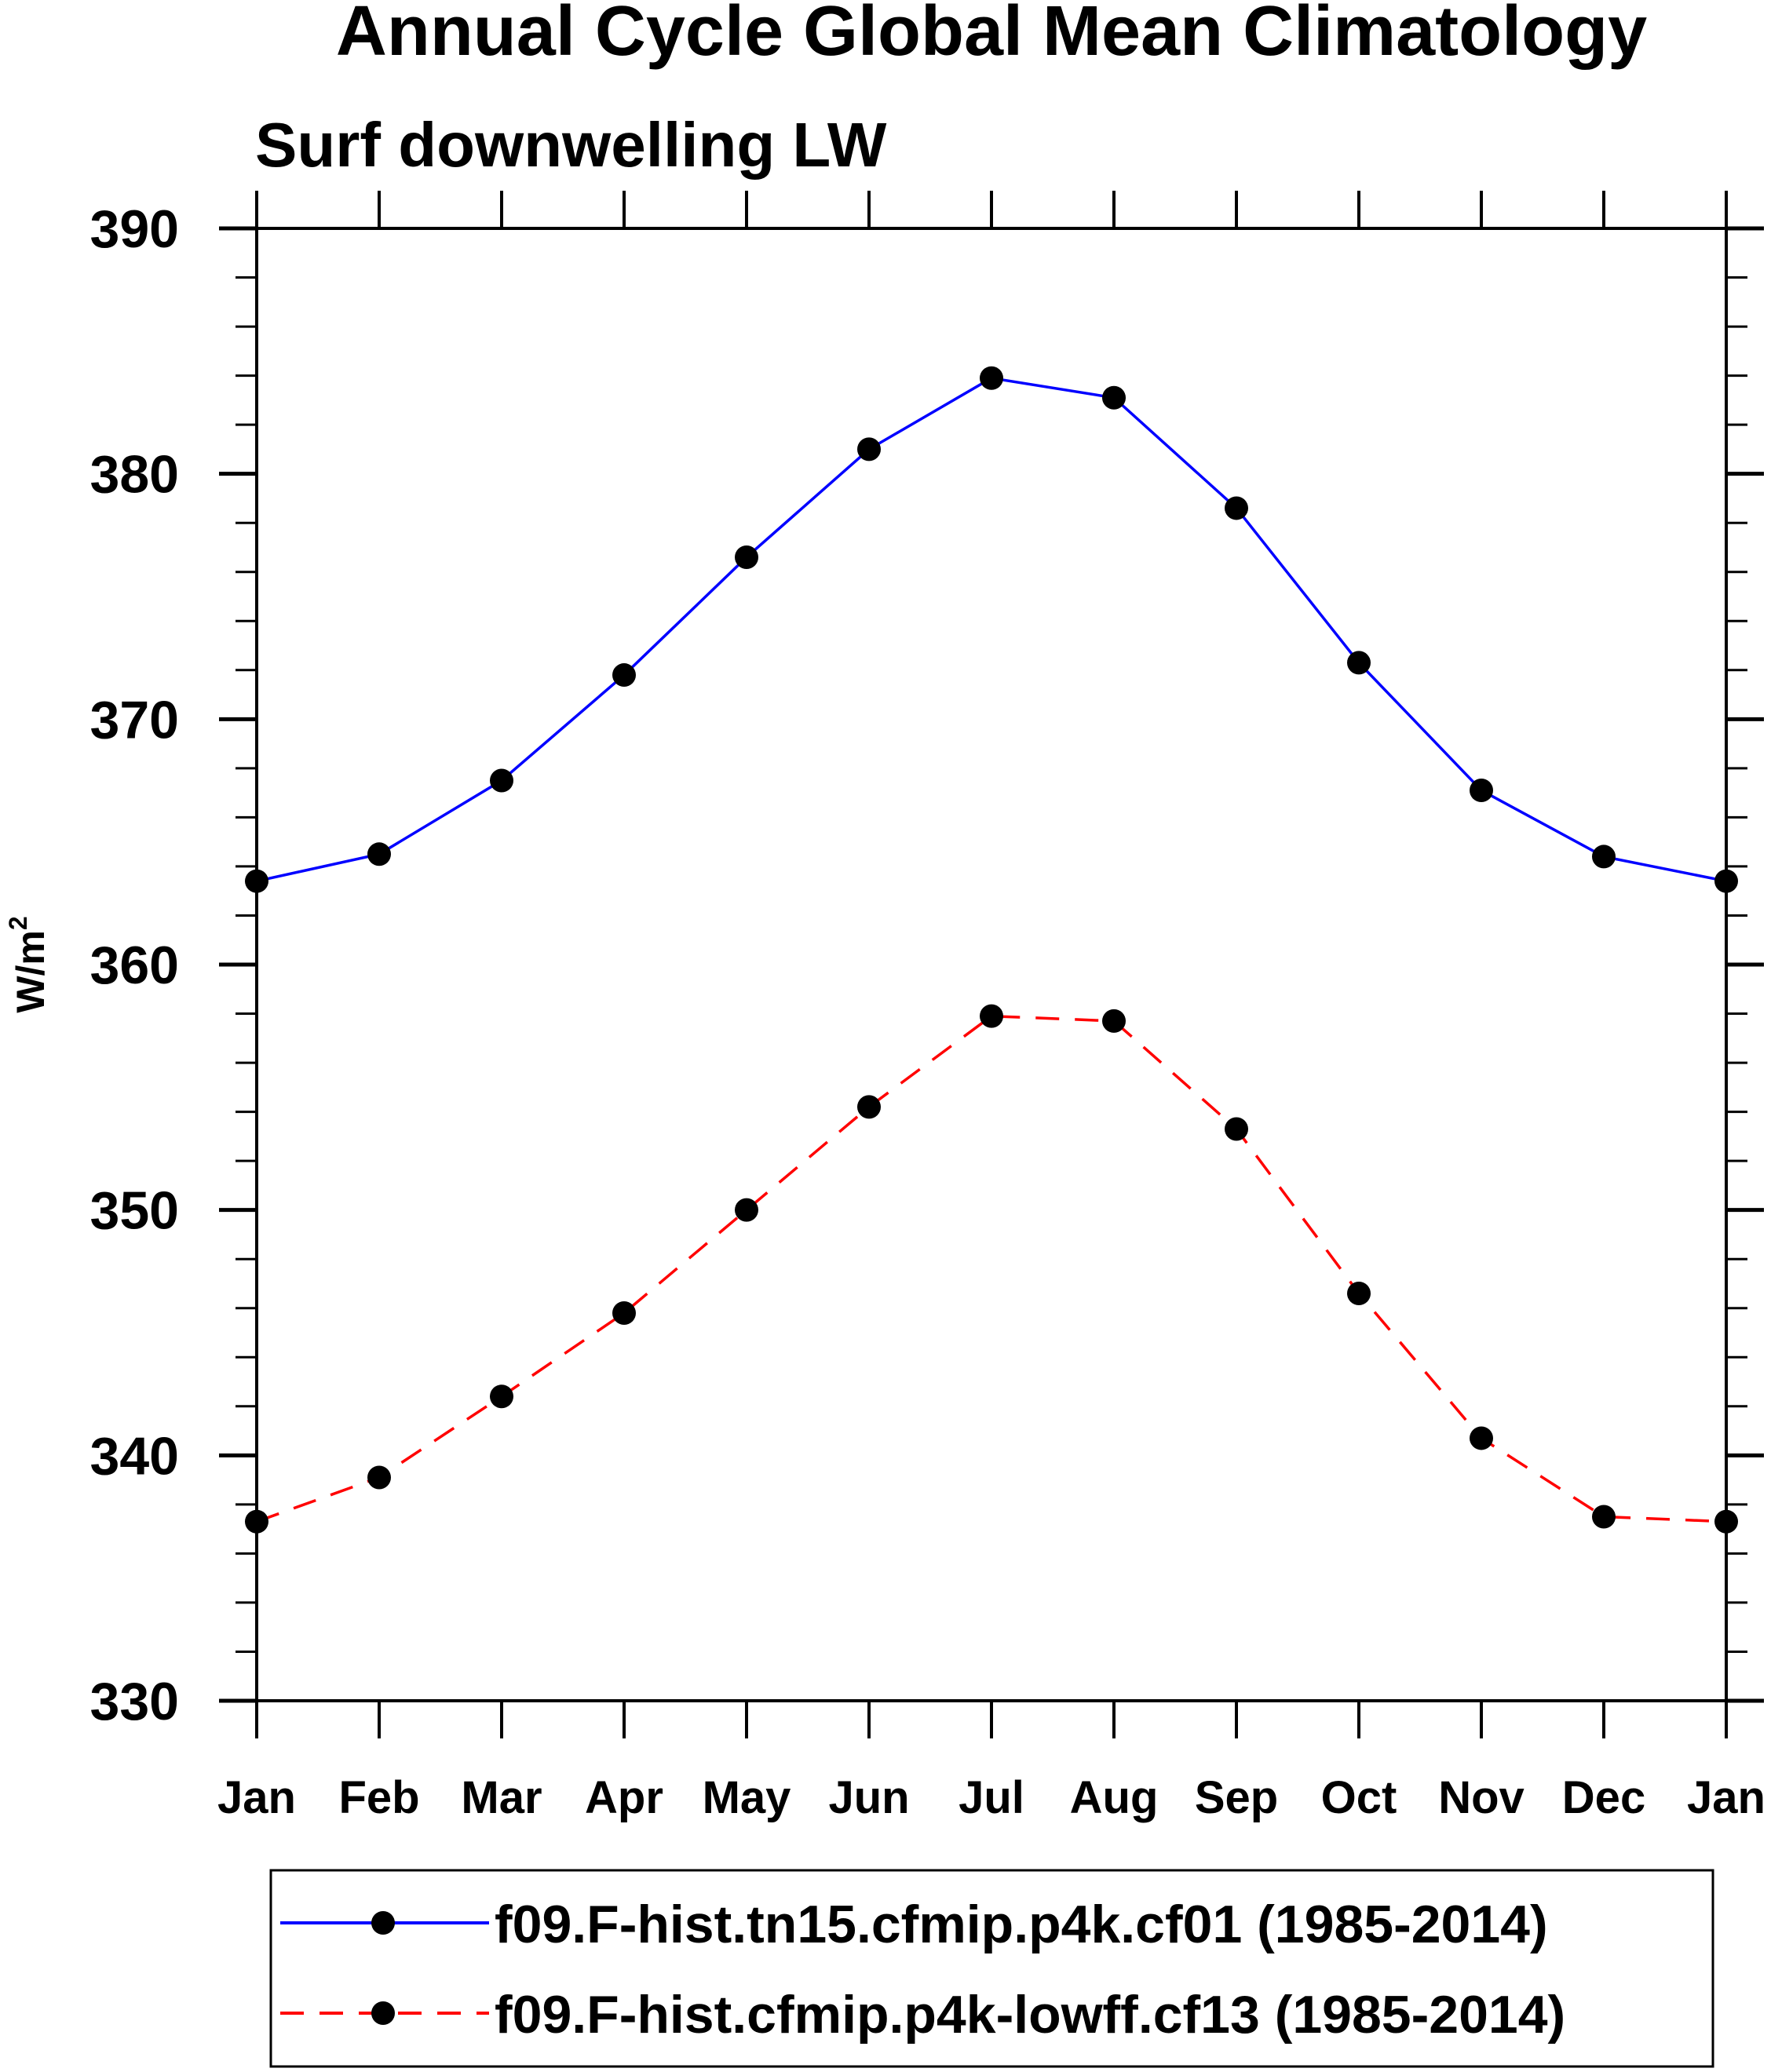  Describe the element at coordinates (1359, 1797) in the screenshot. I see `x-tick-label: Oct` at that location.